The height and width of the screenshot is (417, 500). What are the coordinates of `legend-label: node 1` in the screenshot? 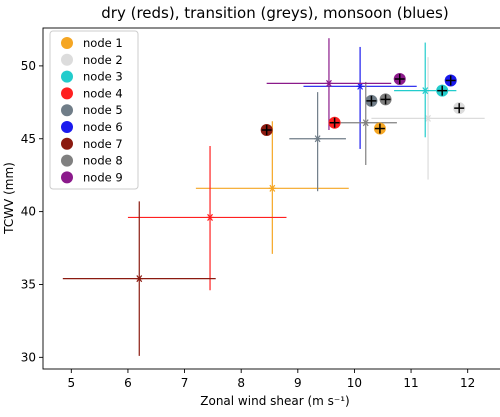 It's located at (103, 43).